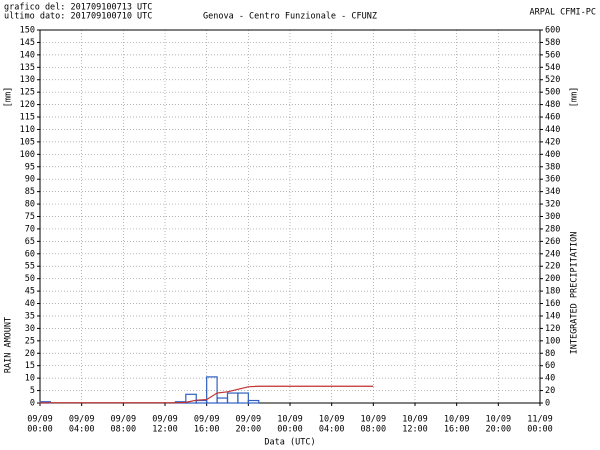 This screenshot has width=600, height=450. Describe the element at coordinates (27, 68) in the screenshot. I see `y-tick-label: 135` at that location.